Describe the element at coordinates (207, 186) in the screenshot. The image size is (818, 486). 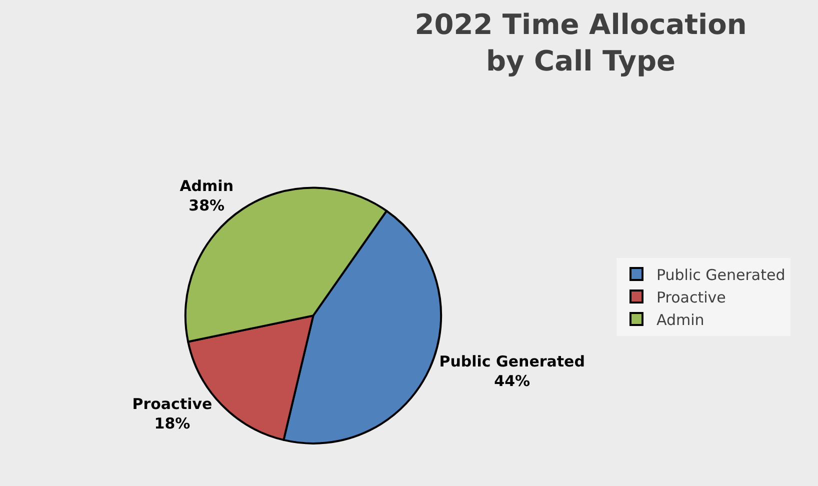
I see `slice-label: Admin` at that location.